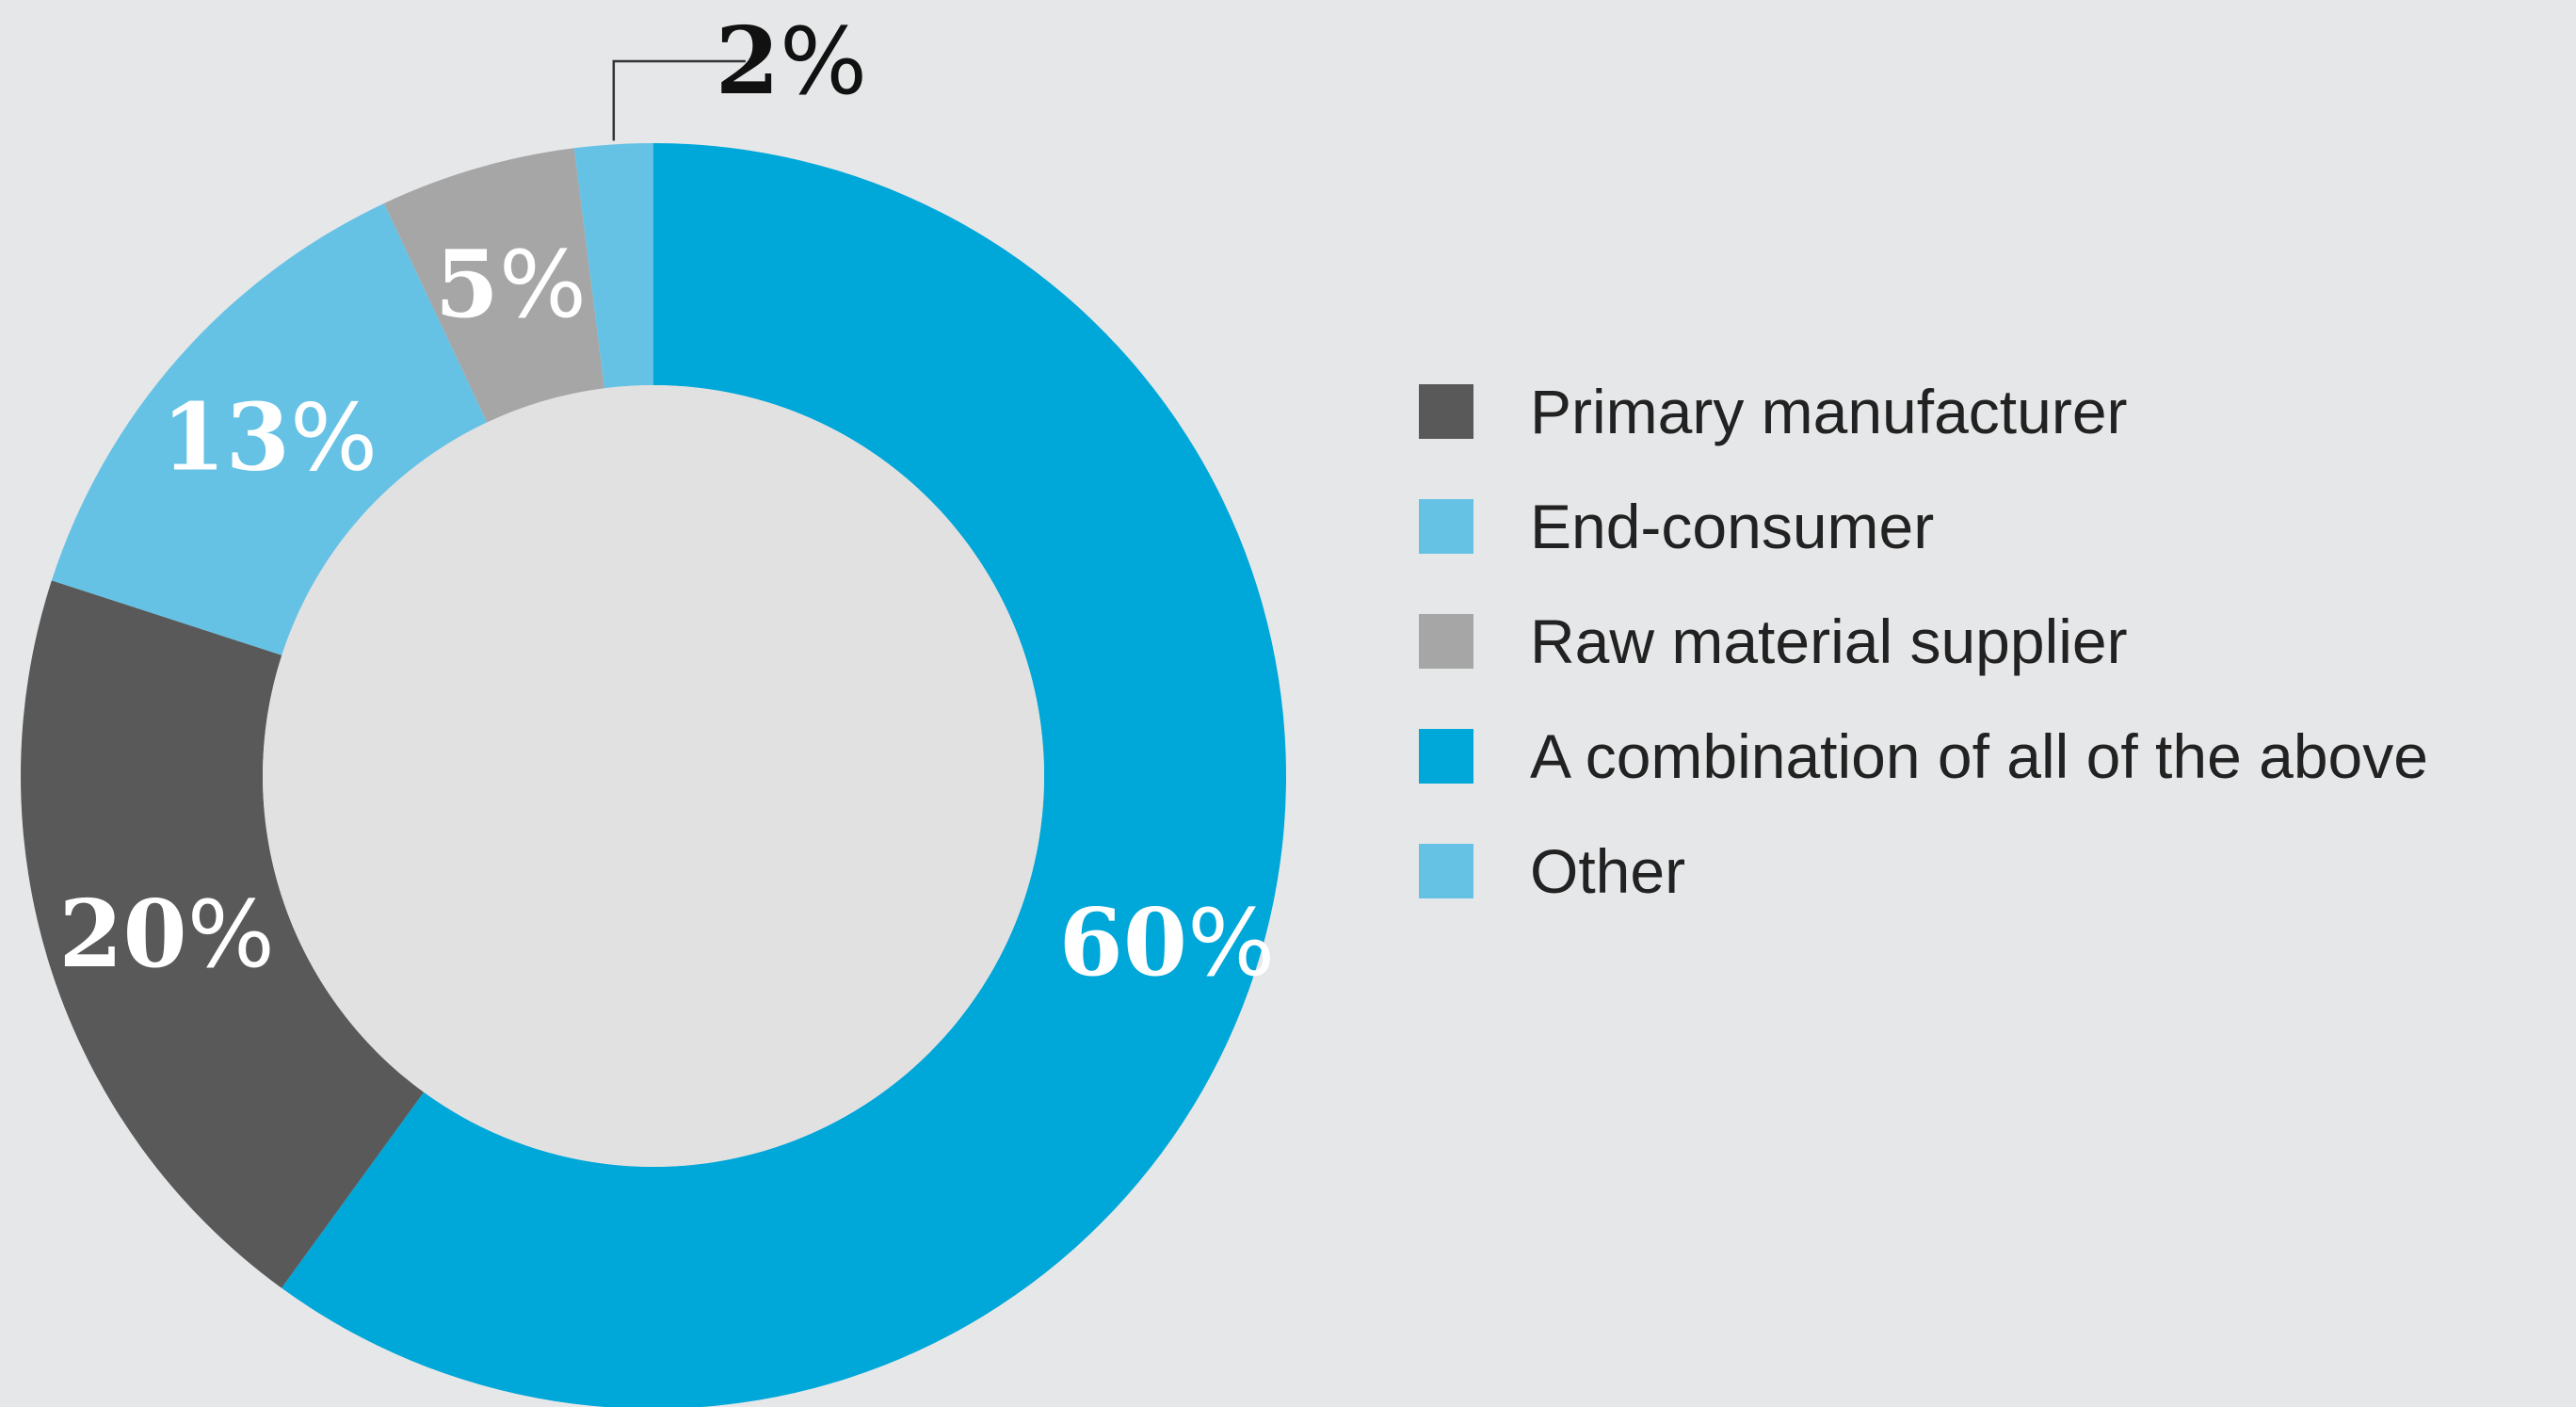  I want to click on slice-end-consumer, so click(269, 428).